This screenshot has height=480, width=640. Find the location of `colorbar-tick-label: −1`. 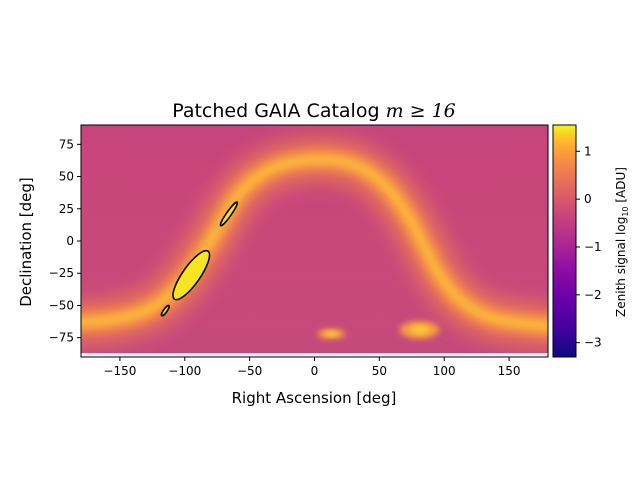

colorbar-tick-label: −1 is located at coordinates (593, 247).